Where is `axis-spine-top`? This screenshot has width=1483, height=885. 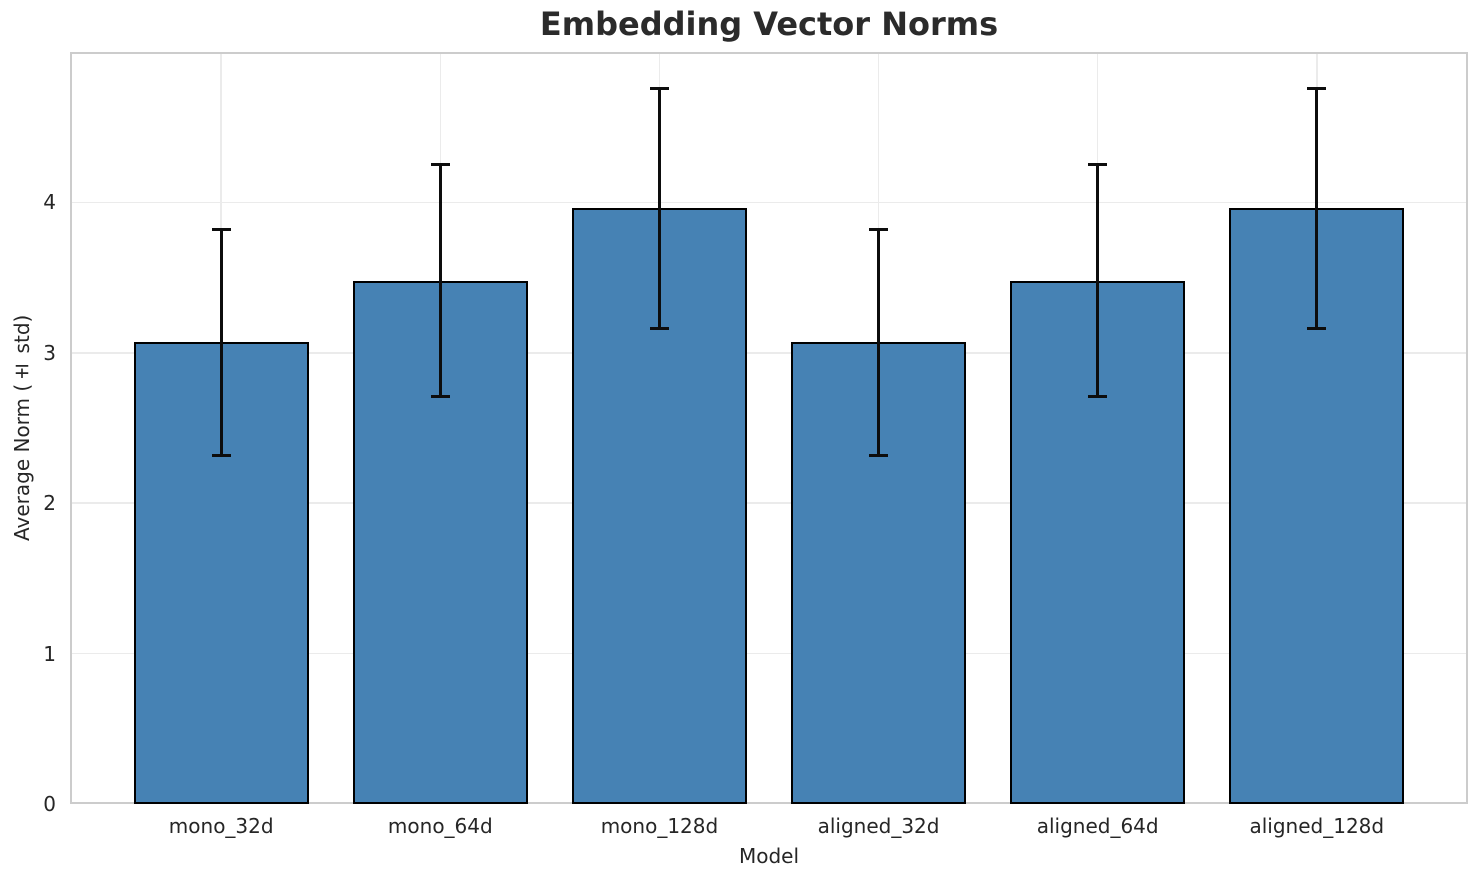 axis-spine-top is located at coordinates (769, 53).